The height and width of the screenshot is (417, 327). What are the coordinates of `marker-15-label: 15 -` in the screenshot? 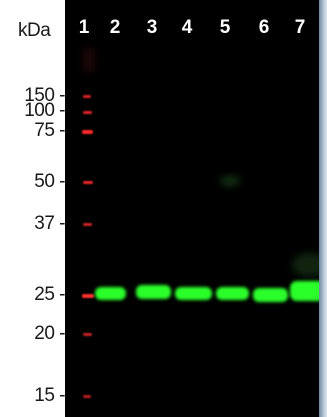 It's located at (49, 395).